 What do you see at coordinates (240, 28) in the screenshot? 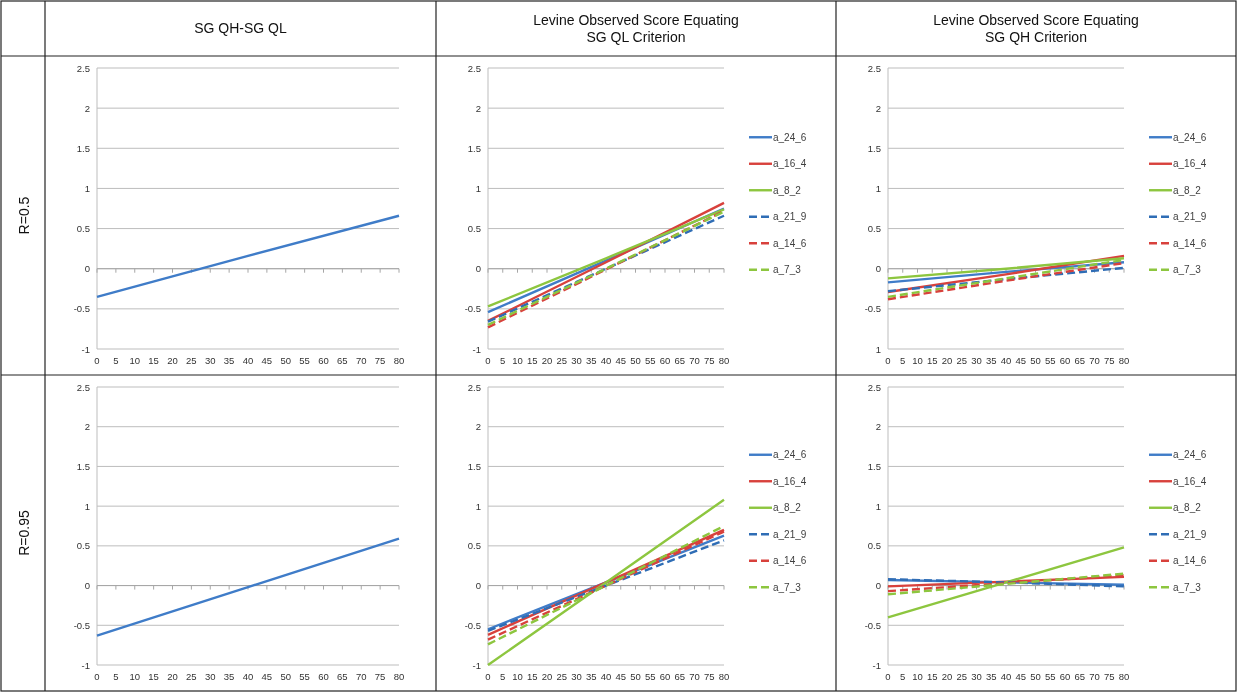
I see `chart-title: SG QH-SG QL` at bounding box center [240, 28].